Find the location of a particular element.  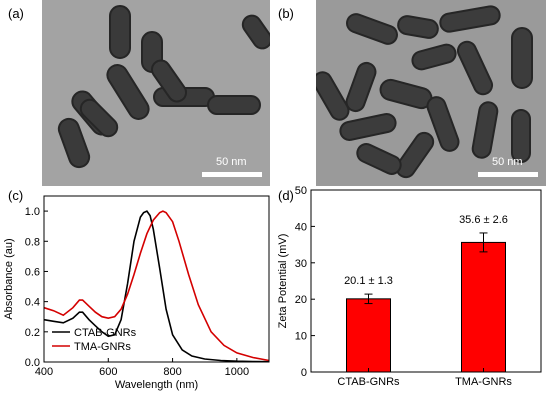

absorbance-legend: CTAB-GNRs TMA-GNRs is located at coordinates (94, 340).